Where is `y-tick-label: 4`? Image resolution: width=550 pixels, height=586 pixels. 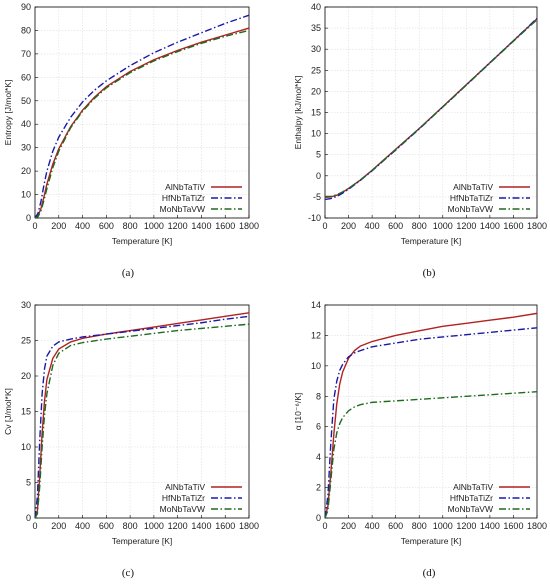
y-tick-label: 4 is located at coordinates (318, 457).